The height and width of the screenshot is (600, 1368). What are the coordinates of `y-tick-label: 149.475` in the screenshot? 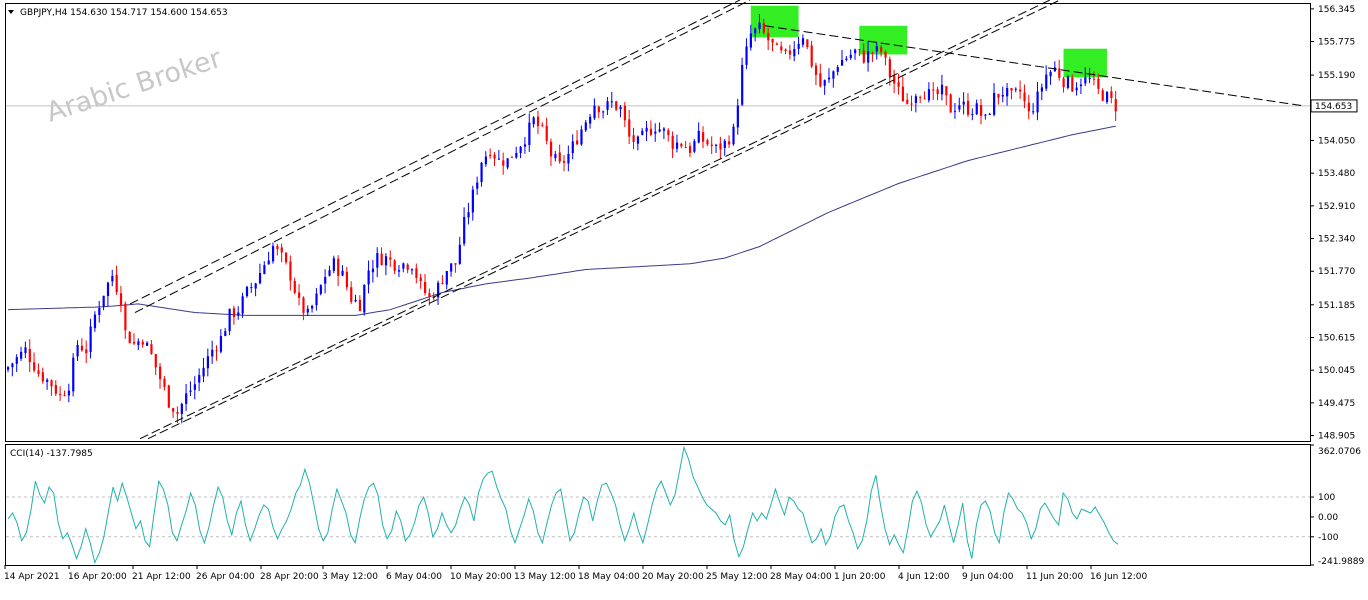 It's located at (1336, 404).